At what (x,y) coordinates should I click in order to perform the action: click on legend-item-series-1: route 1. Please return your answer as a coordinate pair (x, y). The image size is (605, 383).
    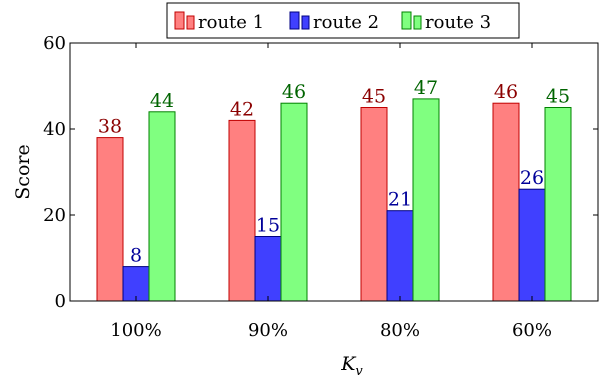
    Looking at the image, I should click on (219, 22).